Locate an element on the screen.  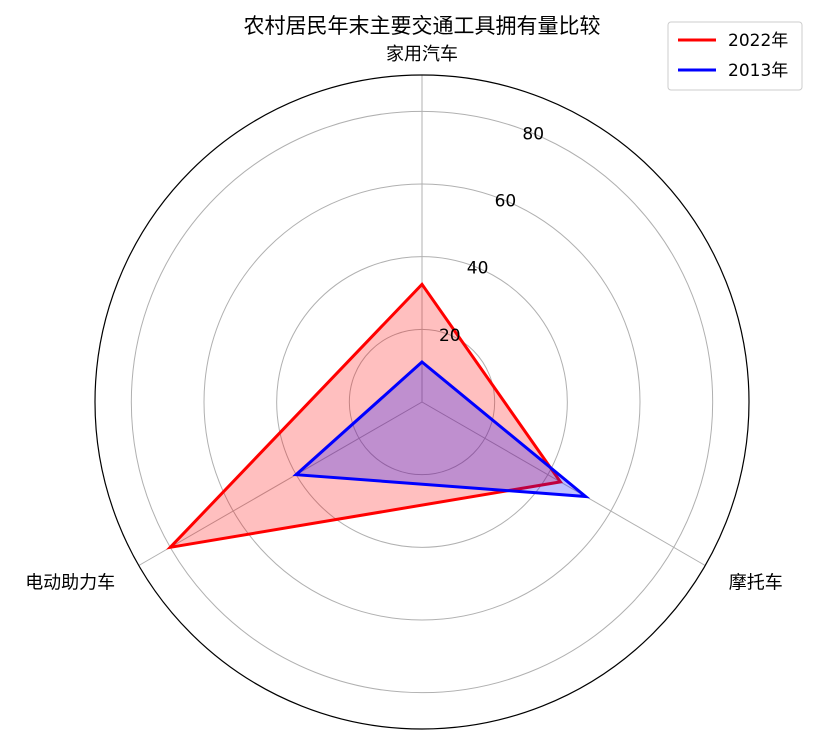
category-label: 摩托车 is located at coordinates (756, 583).